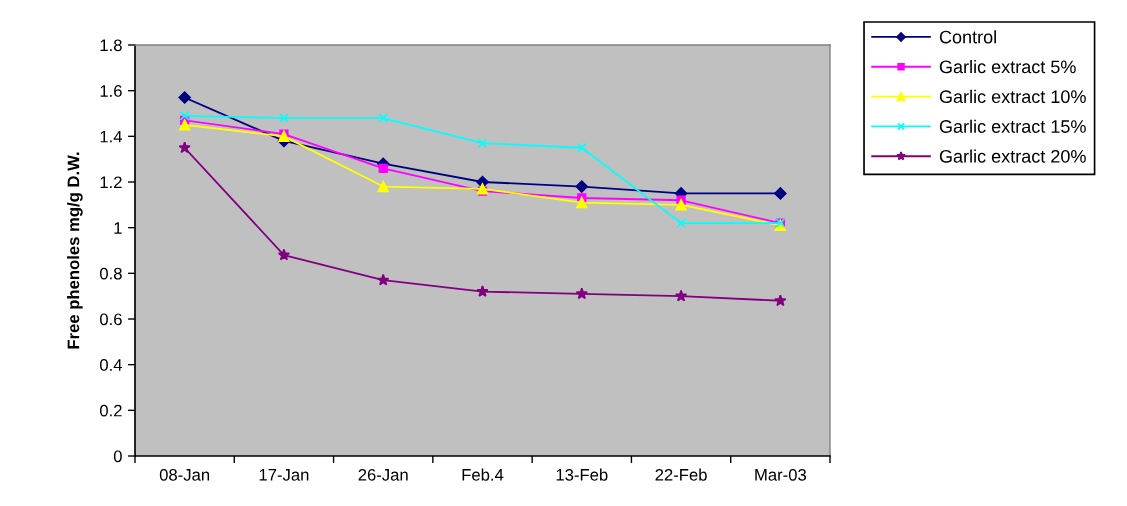 This screenshot has width=1127, height=506. I want to click on legend-label: Garlic extract 15%, so click(1012, 126).